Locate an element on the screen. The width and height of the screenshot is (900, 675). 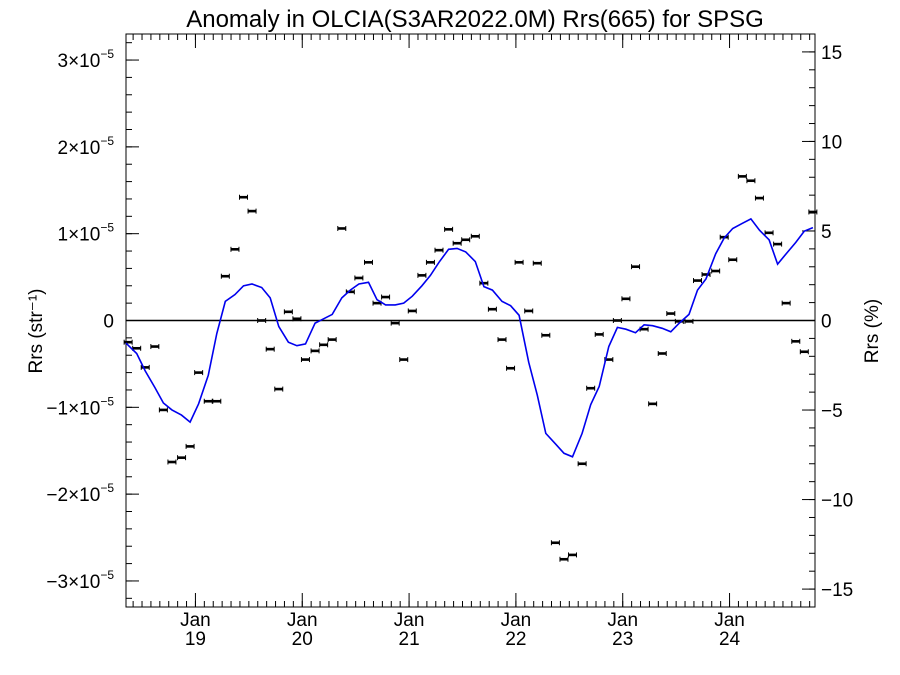
x-tick-label-year: 23 is located at coordinates (622, 639).